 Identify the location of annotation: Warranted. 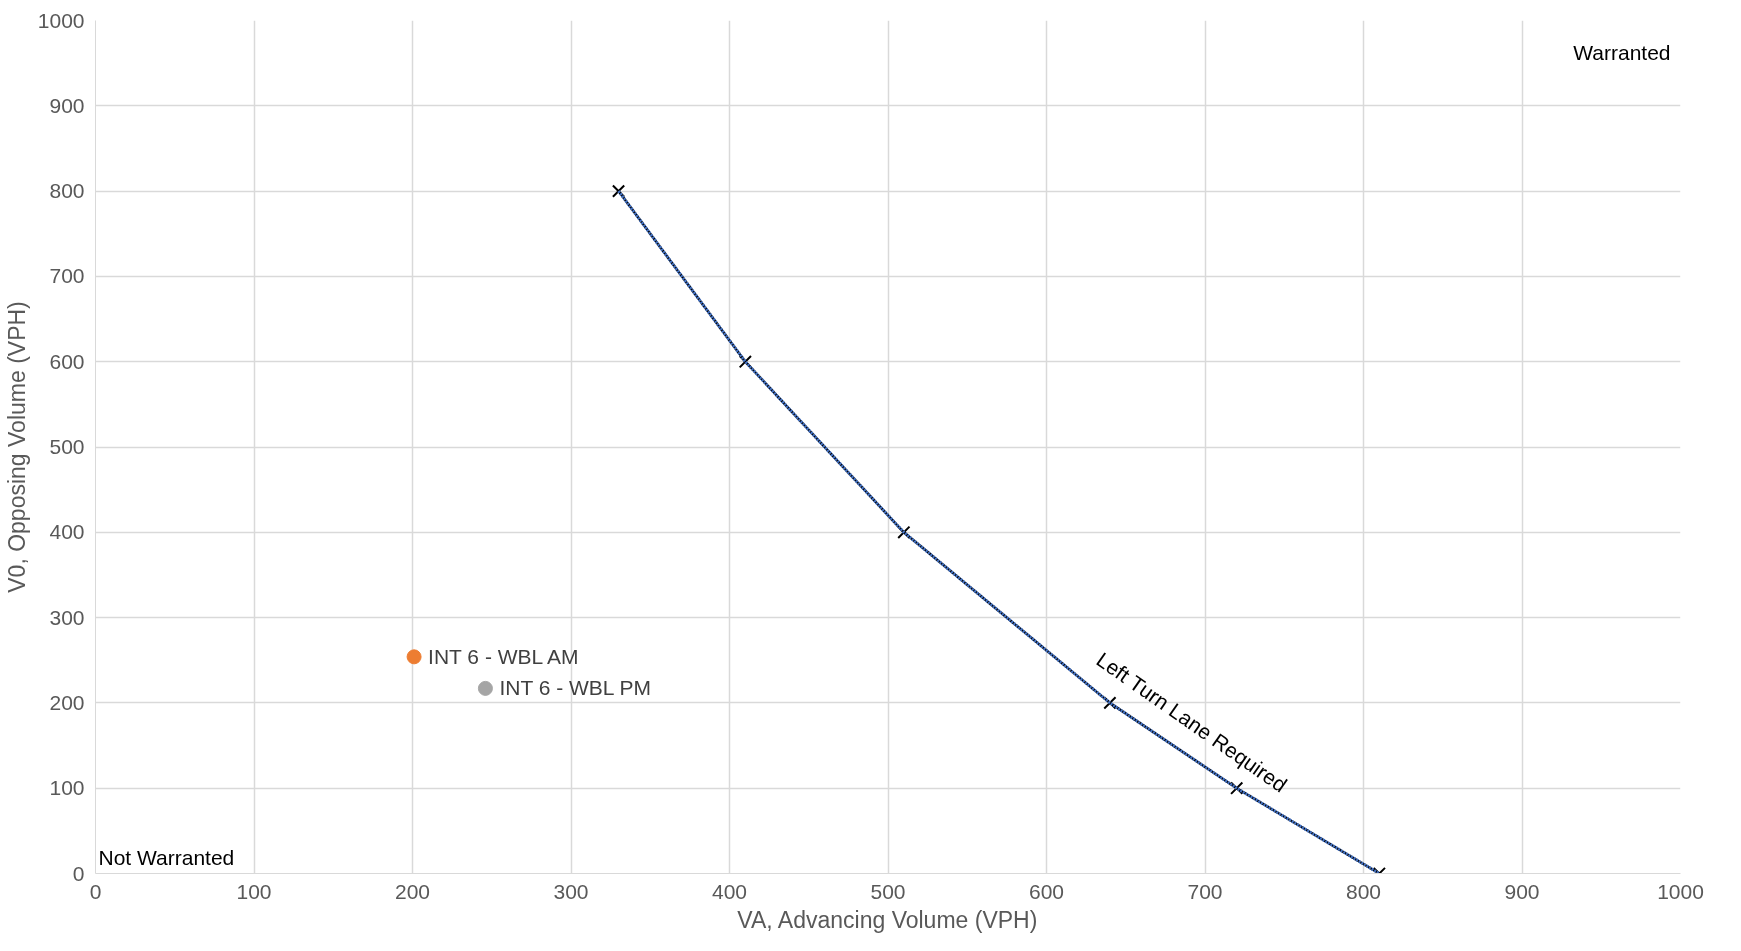
(1622, 52).